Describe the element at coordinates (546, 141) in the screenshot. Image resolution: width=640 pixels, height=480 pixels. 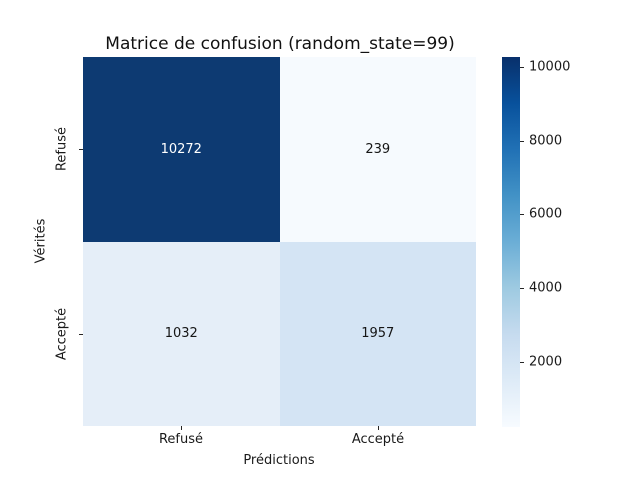
I see `colorbar-tick-label-8000: 8000` at that location.